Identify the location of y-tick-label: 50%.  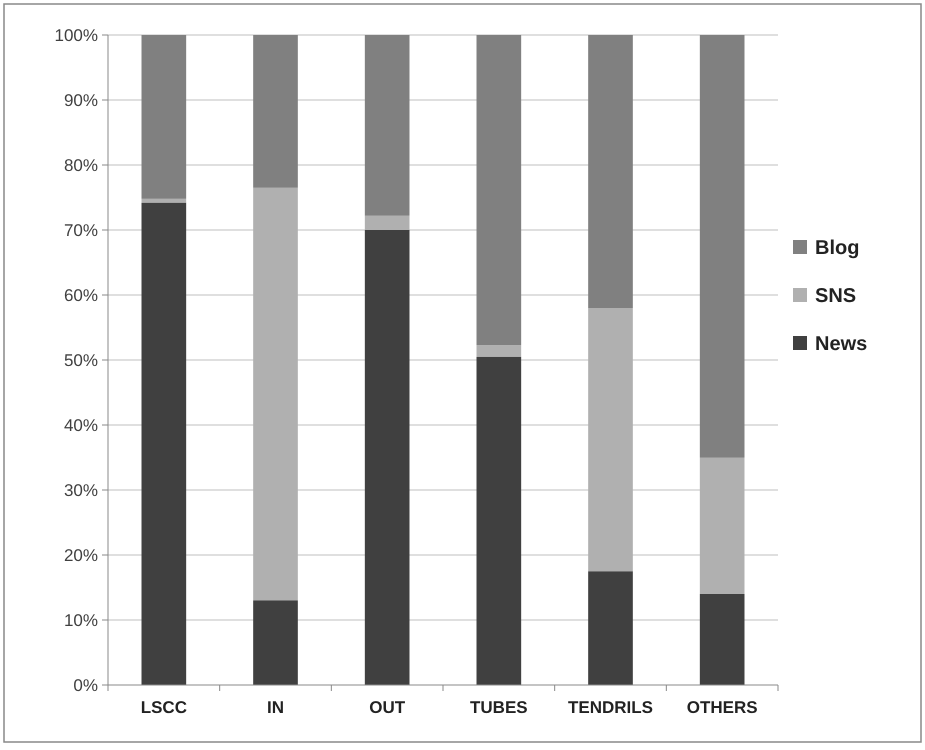
(81, 360).